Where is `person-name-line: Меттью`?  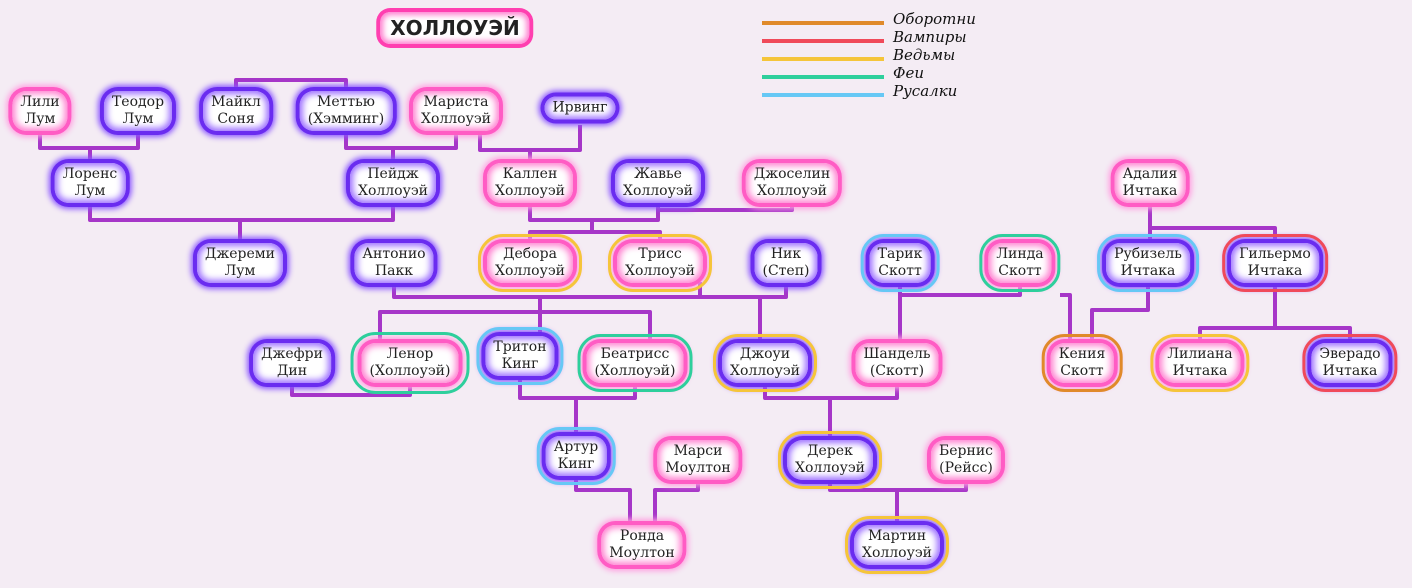 person-name-line: Меттью is located at coordinates (346, 102).